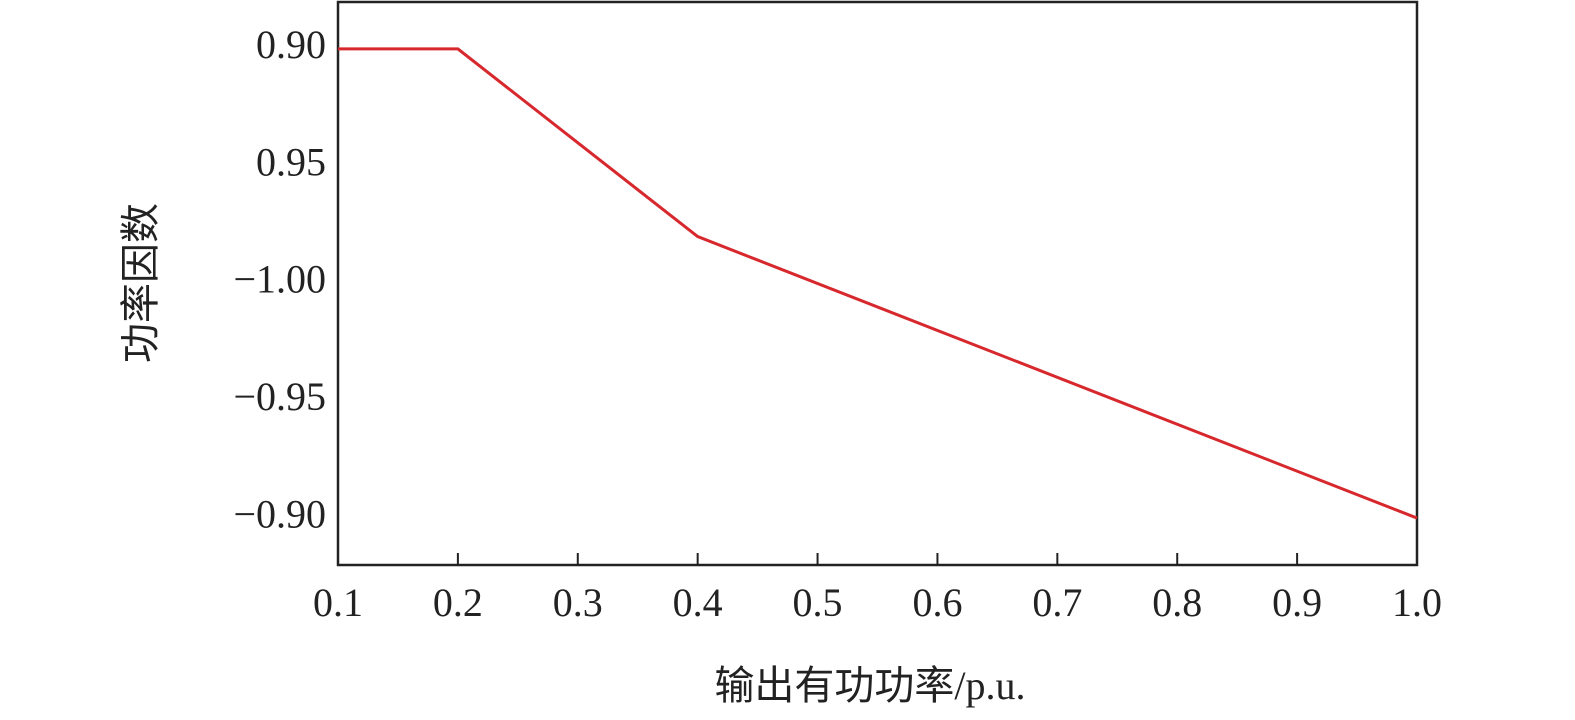  What do you see at coordinates (1297, 602) in the screenshot?
I see `x-tick-label: 0.9` at bounding box center [1297, 602].